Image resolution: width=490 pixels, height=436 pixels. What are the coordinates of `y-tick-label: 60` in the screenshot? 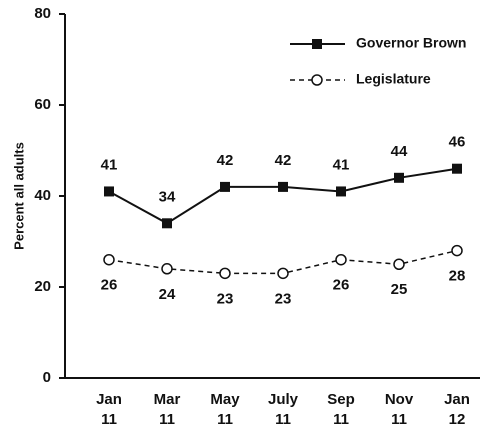 It's located at (42, 104).